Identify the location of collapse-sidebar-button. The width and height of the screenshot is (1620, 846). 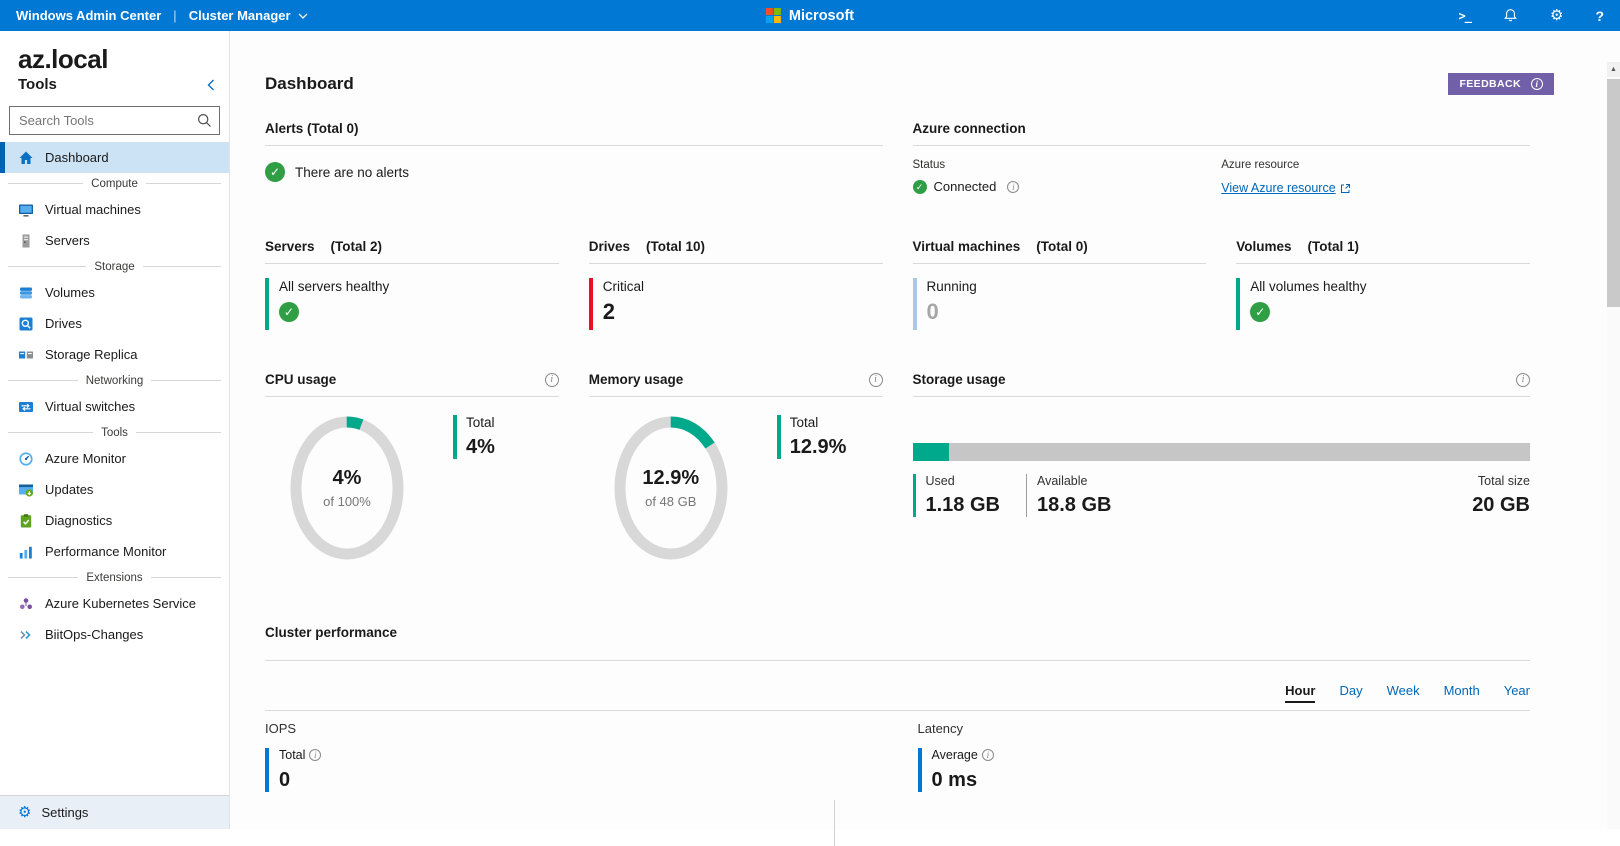
(211, 85).